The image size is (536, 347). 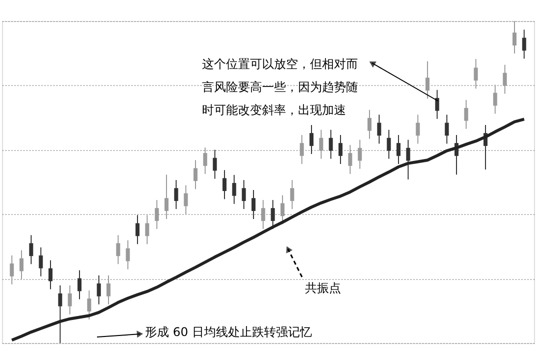 I want to click on annotation: 这个位置可以放空，但相对而言风险要高一些，因为趋势随时可能改变斜率，出现加速, so click(x=280, y=87).